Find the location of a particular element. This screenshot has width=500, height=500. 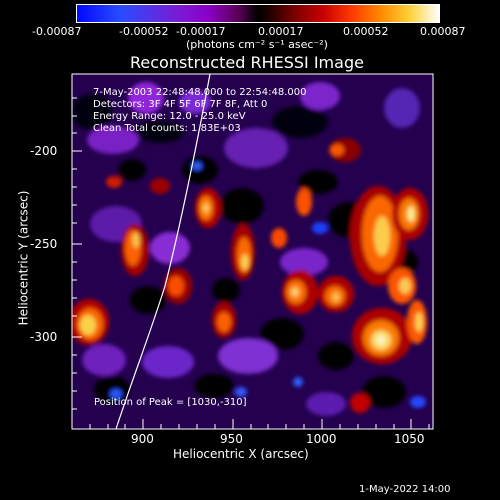

solar-limb-curve is located at coordinates (163, 251).